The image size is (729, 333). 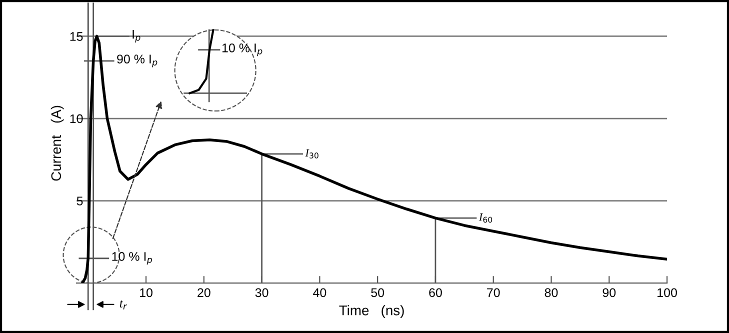 What do you see at coordinates (371, 311) in the screenshot?
I see `x-axis-title: Time (ns)` at bounding box center [371, 311].